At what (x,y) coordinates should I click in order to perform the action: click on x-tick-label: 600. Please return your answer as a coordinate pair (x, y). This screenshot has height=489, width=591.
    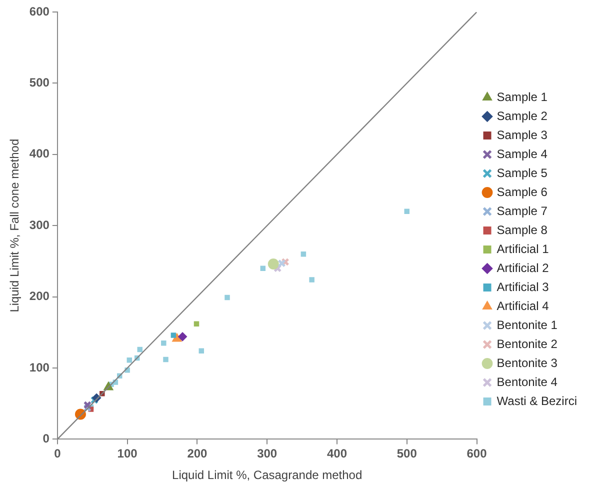
    Looking at the image, I should click on (477, 453).